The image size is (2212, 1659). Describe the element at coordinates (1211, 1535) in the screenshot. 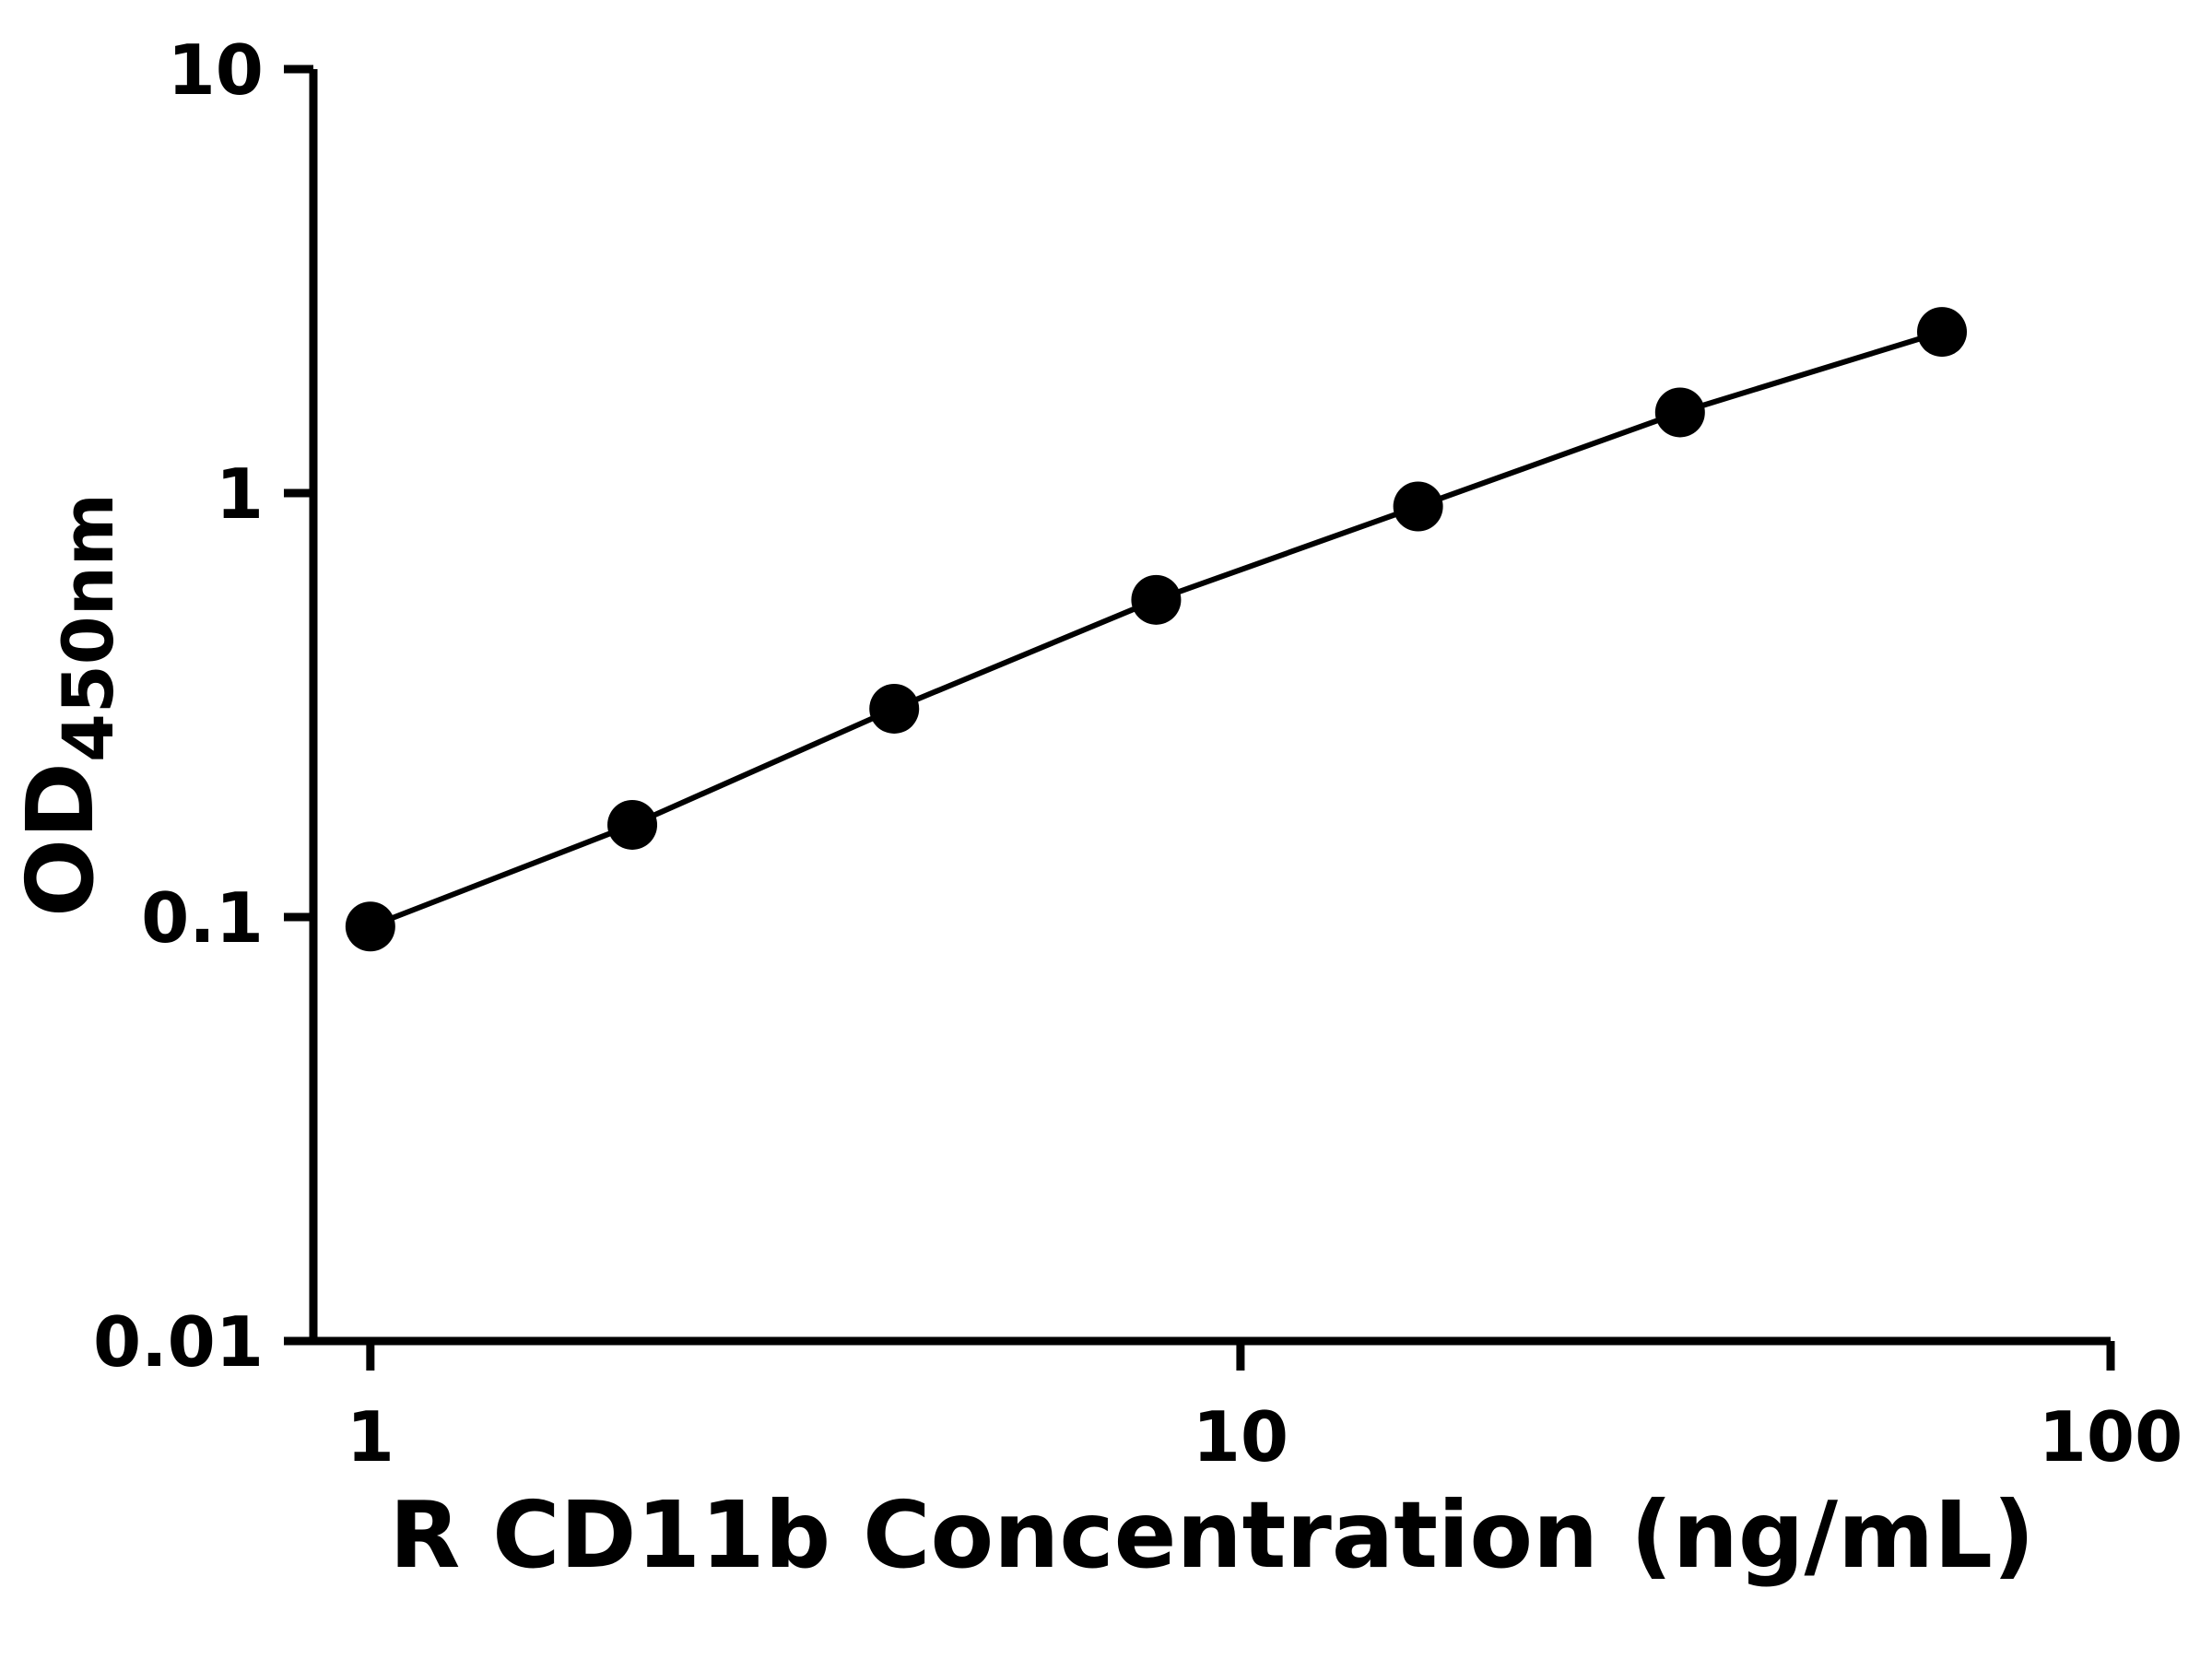

I see `x-axis-label: R CD11b Concentration (ng/mL)` at that location.